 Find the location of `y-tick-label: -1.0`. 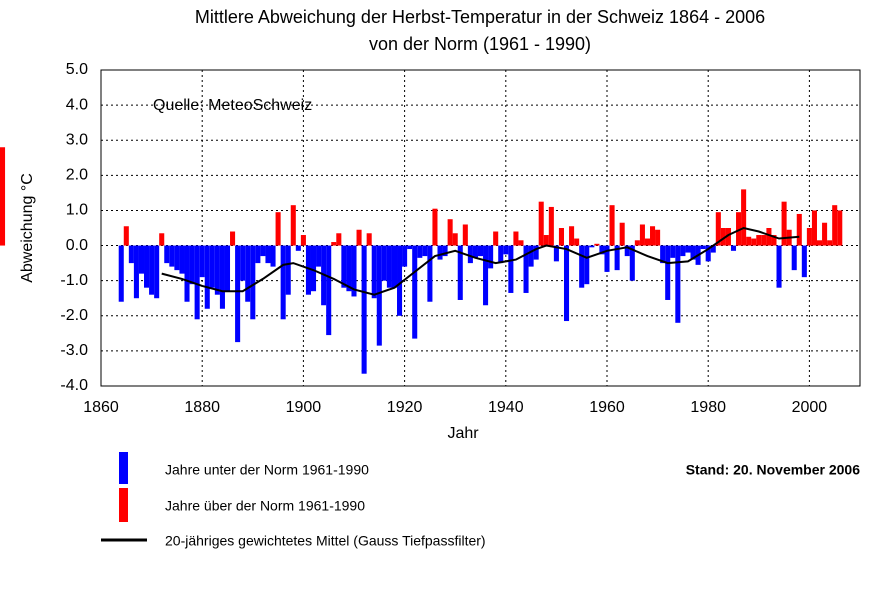

y-tick-label: -1.0 is located at coordinates (74, 280).